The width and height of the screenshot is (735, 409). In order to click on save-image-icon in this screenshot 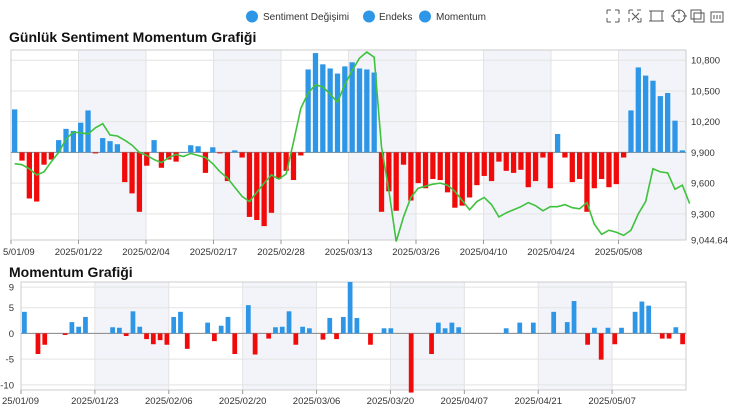, I will do `click(719, 16)`.